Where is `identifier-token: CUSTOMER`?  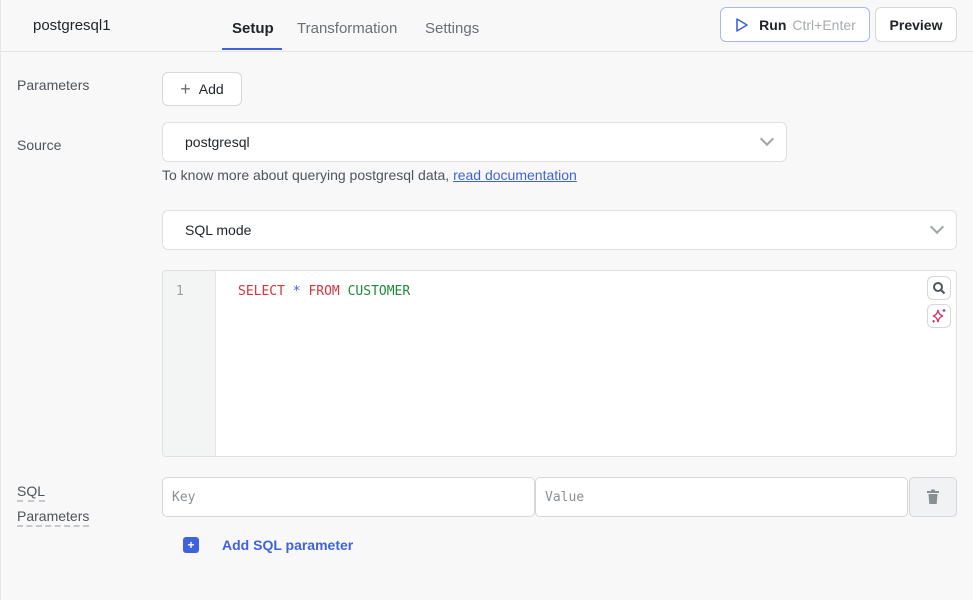 identifier-token: CUSTOMER is located at coordinates (379, 291).